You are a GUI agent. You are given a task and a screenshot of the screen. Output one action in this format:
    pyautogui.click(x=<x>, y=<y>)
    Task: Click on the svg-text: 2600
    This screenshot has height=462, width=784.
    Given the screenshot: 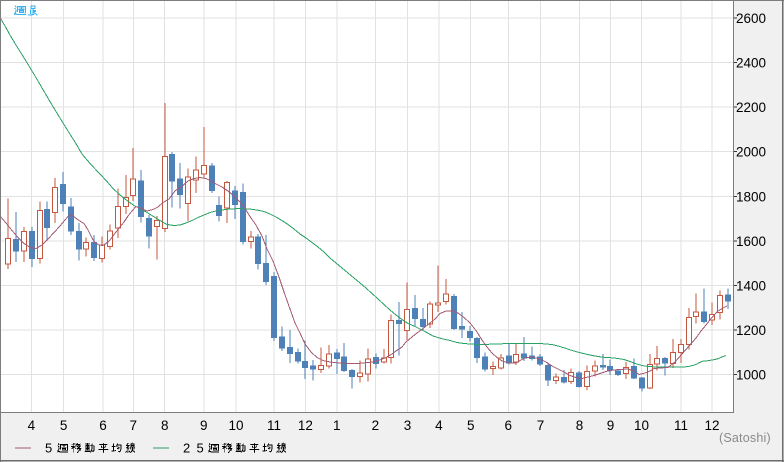 What is the action you would take?
    pyautogui.click(x=751, y=18)
    